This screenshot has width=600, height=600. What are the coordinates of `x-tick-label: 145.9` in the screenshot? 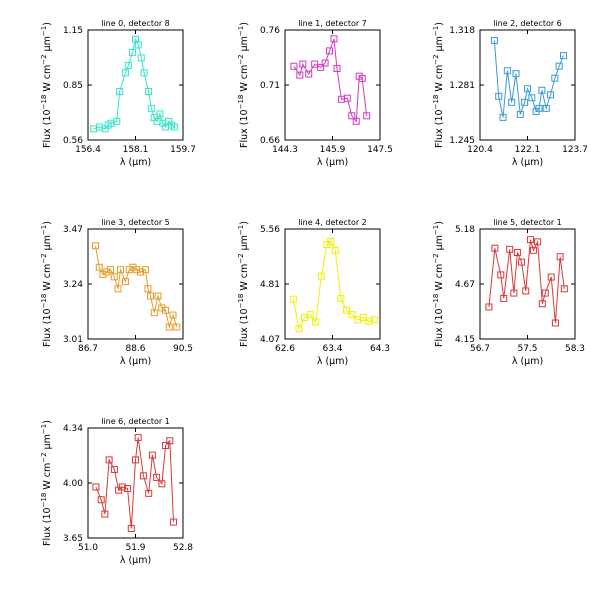 It's located at (333, 150).